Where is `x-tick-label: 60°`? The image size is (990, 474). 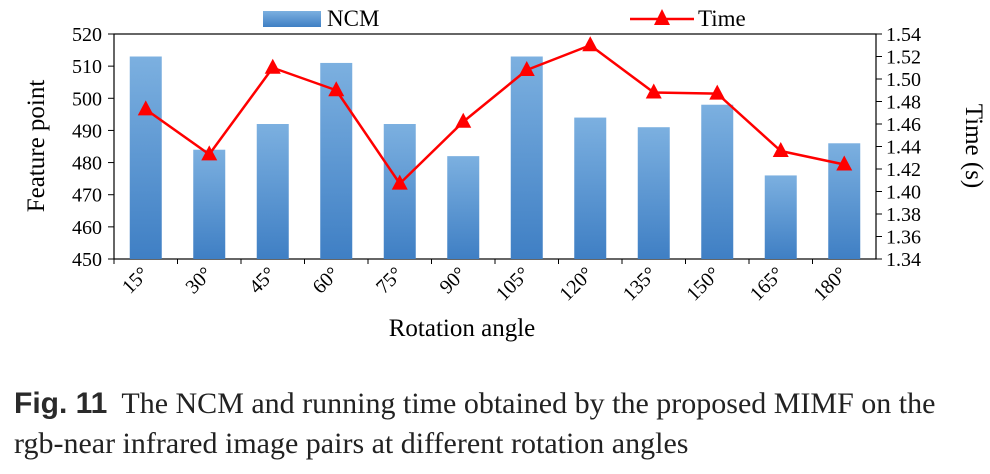 x-tick-label: 60° is located at coordinates (325, 280).